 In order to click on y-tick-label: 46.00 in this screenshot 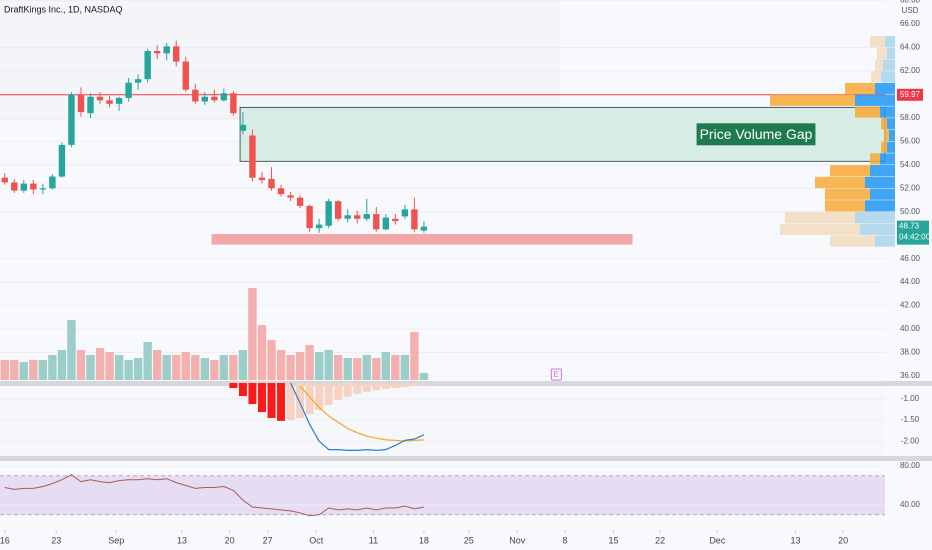, I will do `click(910, 258)`.